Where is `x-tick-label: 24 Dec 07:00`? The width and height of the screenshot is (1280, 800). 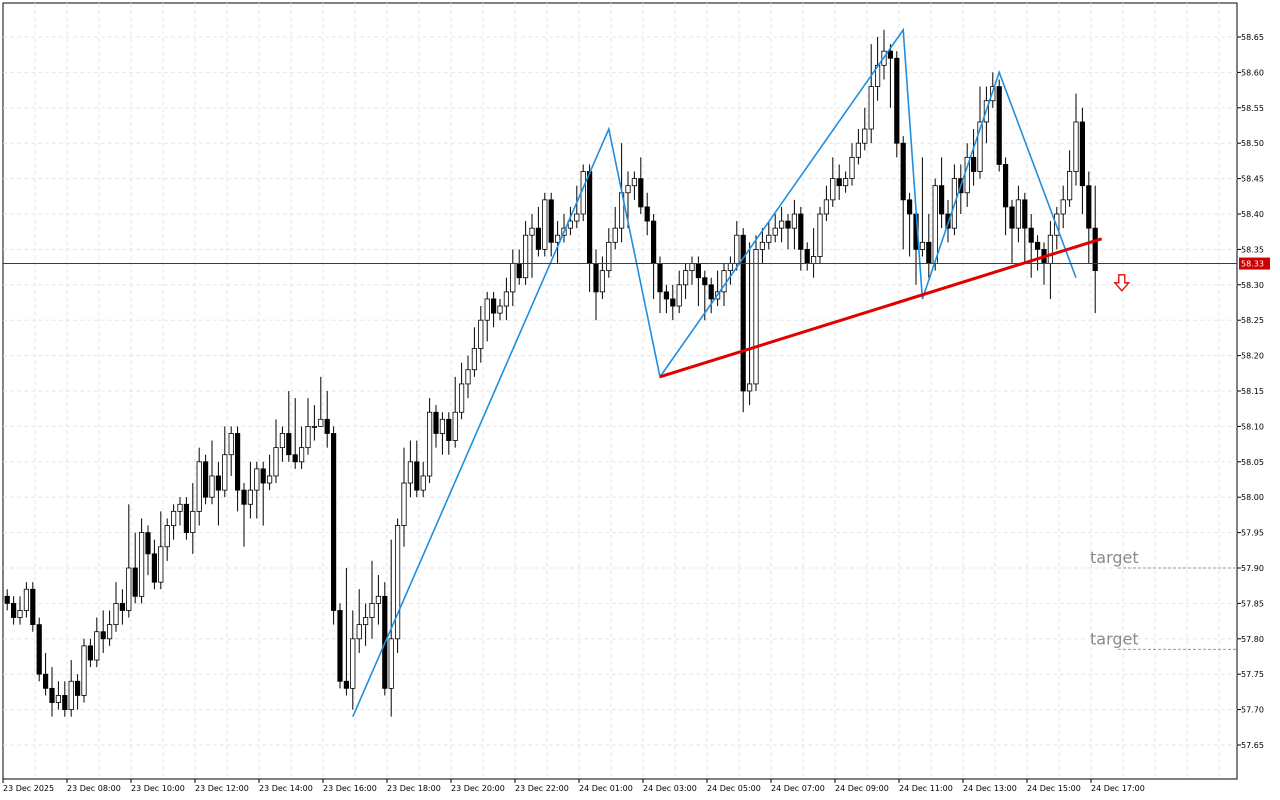 x-tick-label: 24 Dec 07:00 is located at coordinates (798, 788).